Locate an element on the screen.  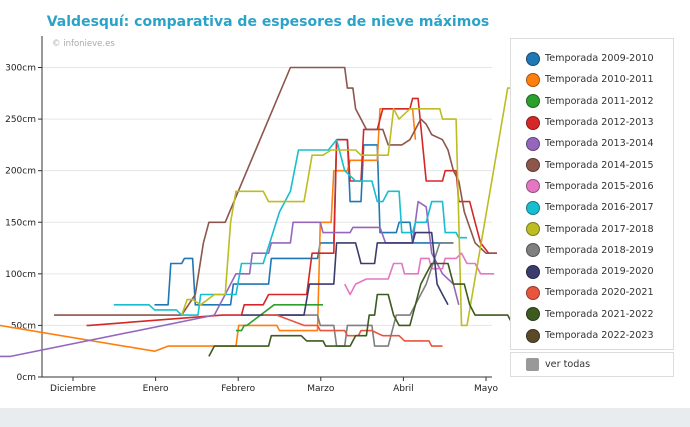
legend-item: Temporada 2011-2012 is located at coordinates (592, 101).